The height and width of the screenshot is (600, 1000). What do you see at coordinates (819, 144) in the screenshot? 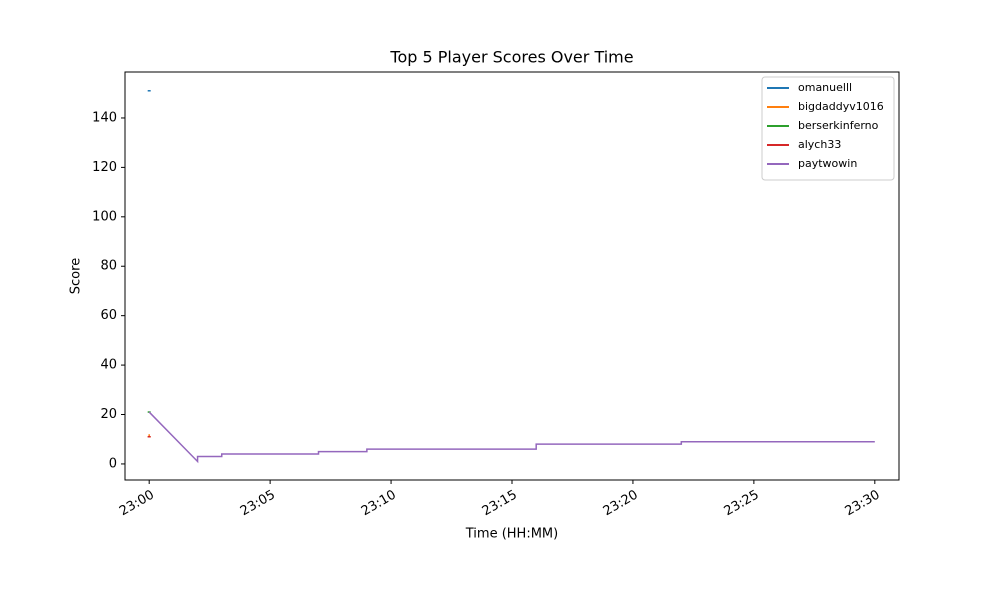
I see `legend-label: alych33` at bounding box center [819, 144].